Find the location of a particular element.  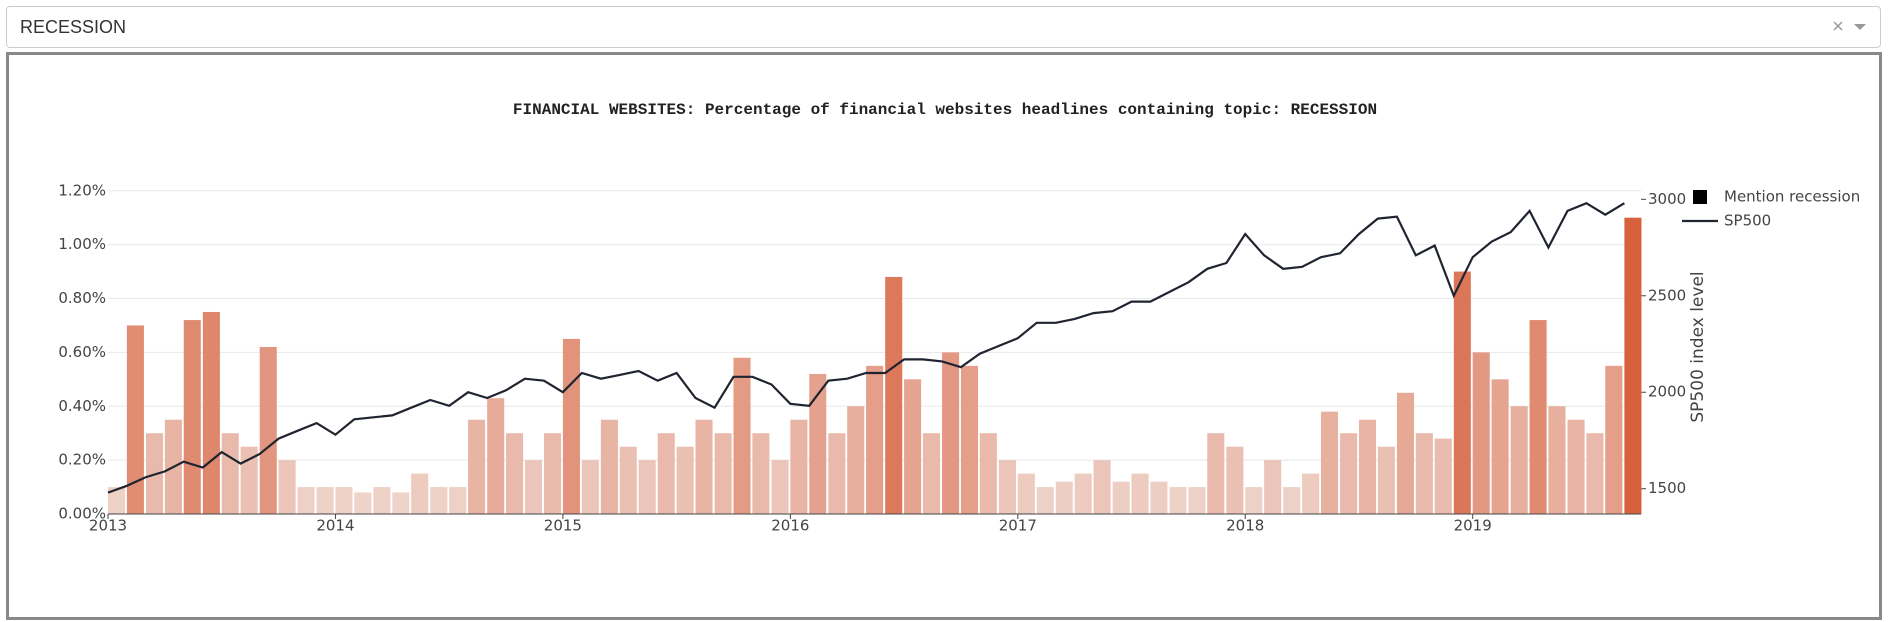

y2-axis-title: SP500 index level is located at coordinates (1698, 346).